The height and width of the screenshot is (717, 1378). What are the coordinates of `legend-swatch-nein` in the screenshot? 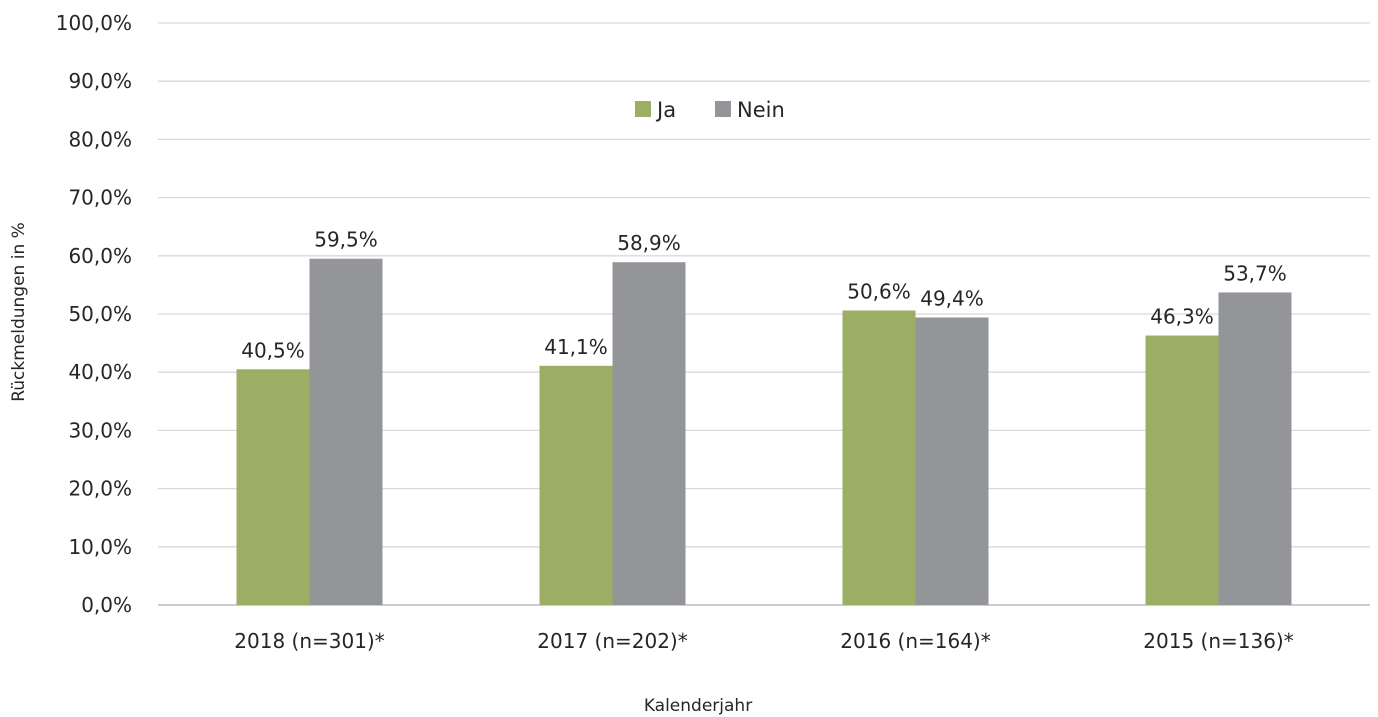 It's located at (723, 109).